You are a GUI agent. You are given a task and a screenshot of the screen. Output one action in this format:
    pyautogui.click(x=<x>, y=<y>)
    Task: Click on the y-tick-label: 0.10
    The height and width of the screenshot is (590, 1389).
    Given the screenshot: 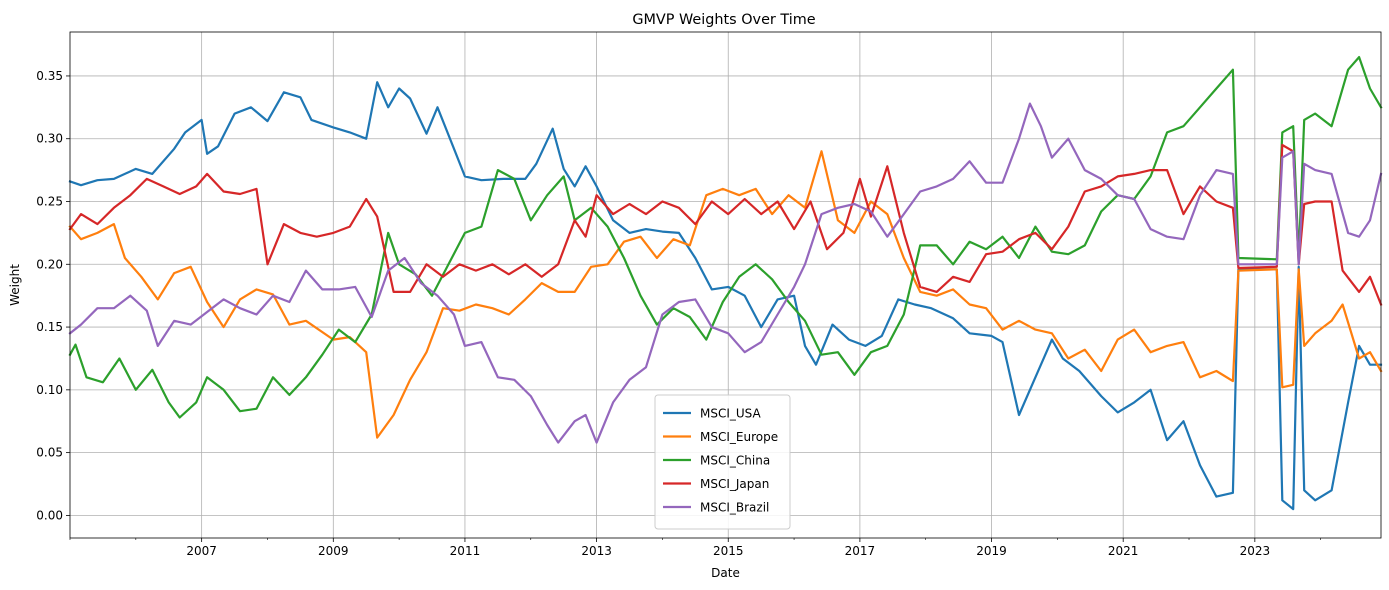 What is the action you would take?
    pyautogui.click(x=49, y=390)
    